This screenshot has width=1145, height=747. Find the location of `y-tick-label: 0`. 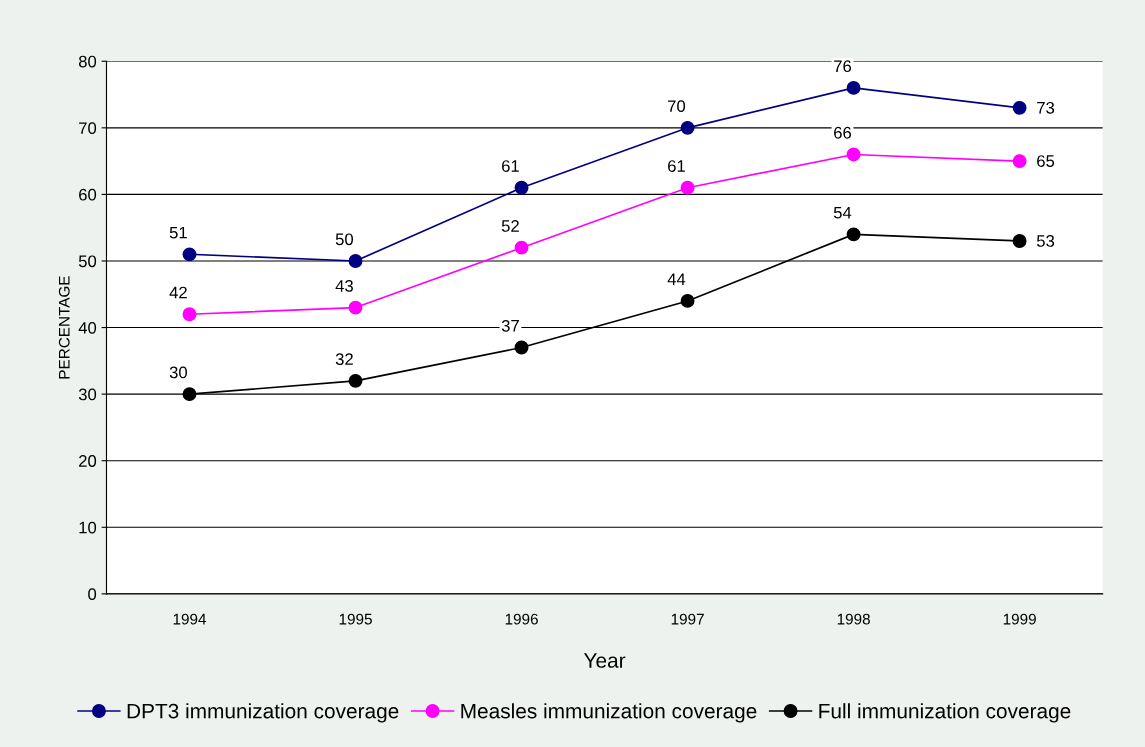

y-tick-label: 0 is located at coordinates (92, 594).